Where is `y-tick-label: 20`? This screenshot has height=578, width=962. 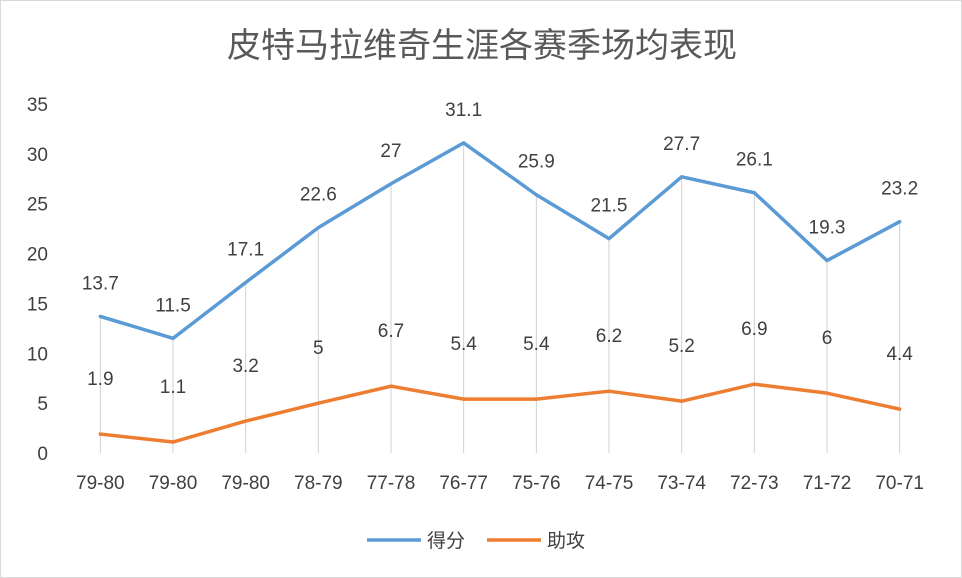
y-tick-label: 20 is located at coordinates (37, 255).